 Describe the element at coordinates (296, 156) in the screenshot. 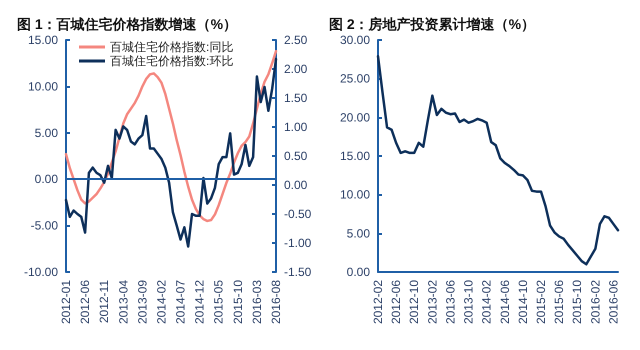

I see `y2-tick-label: 0.50` at that location.